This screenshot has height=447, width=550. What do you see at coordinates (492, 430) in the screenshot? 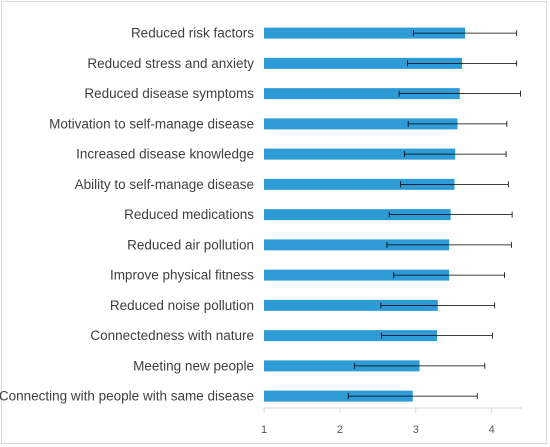
I see `tick-label: 4` at bounding box center [492, 430].